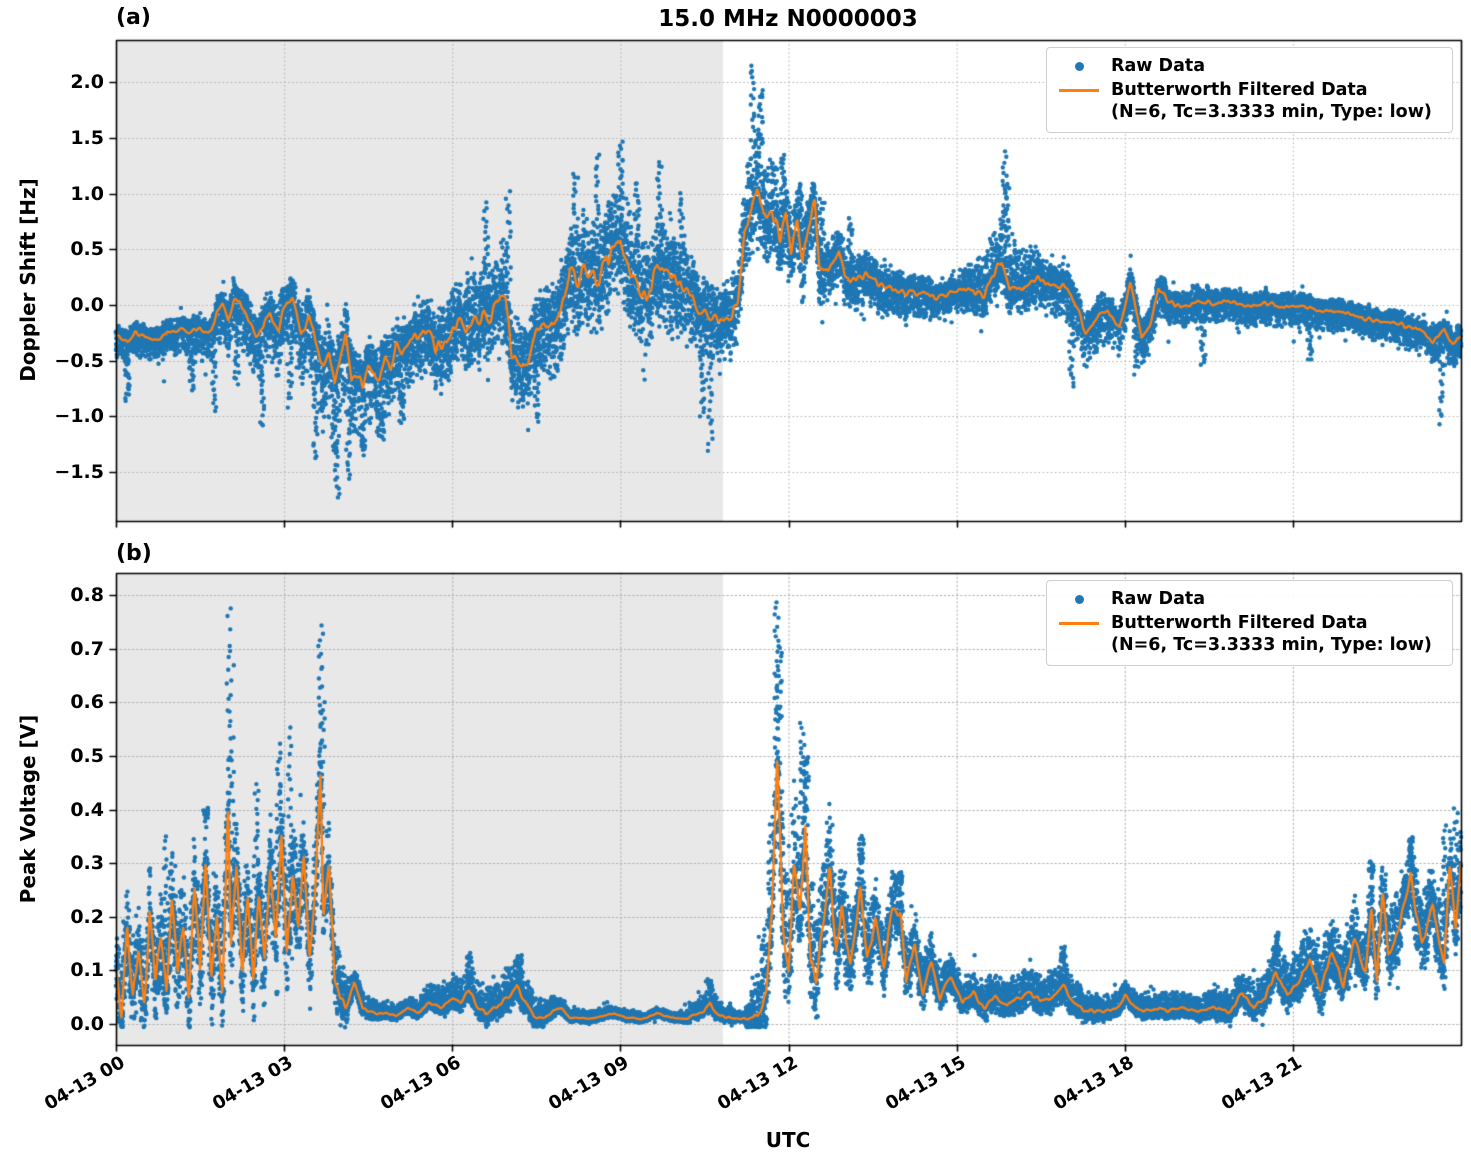 The width and height of the screenshot is (1471, 1172). Describe the element at coordinates (87, 137) in the screenshot. I see `y-tick-label-a: 1.5` at that location.